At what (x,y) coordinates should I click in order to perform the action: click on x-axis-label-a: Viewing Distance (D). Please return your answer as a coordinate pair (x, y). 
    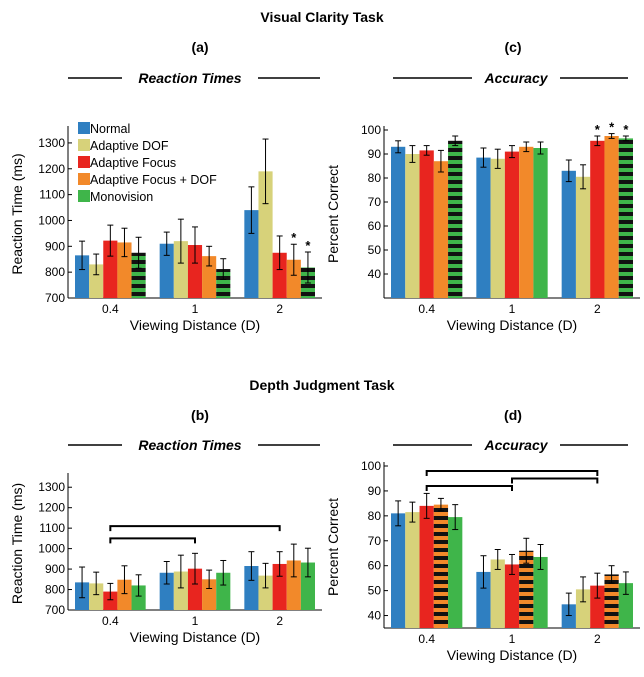
    Looking at the image, I should click on (195, 325).